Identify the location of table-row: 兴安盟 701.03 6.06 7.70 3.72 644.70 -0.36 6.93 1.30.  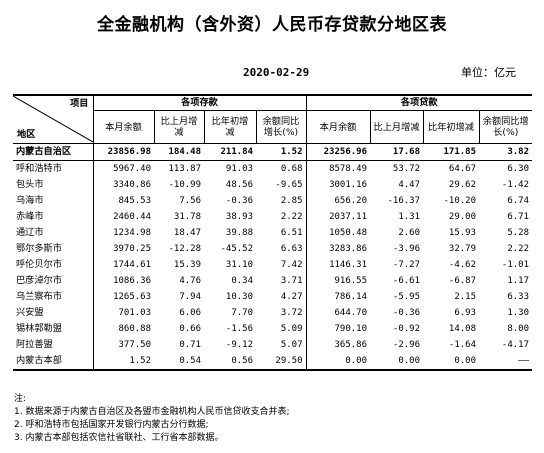
(272, 313).